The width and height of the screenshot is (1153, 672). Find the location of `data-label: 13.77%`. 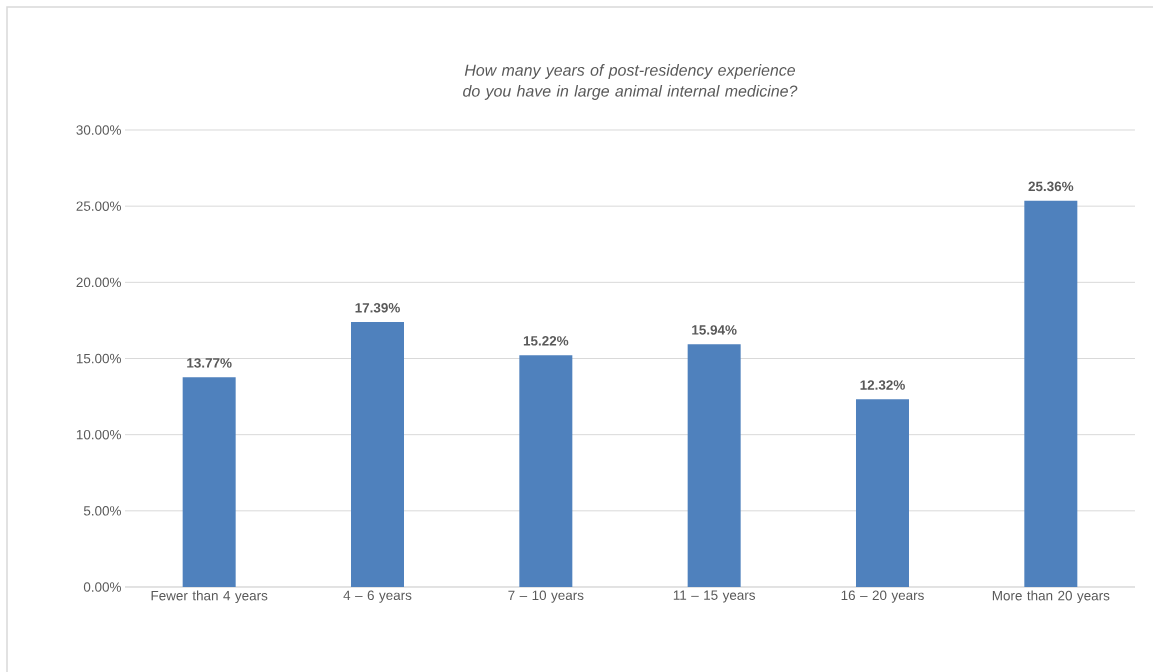

data-label: 13.77% is located at coordinates (209, 363).